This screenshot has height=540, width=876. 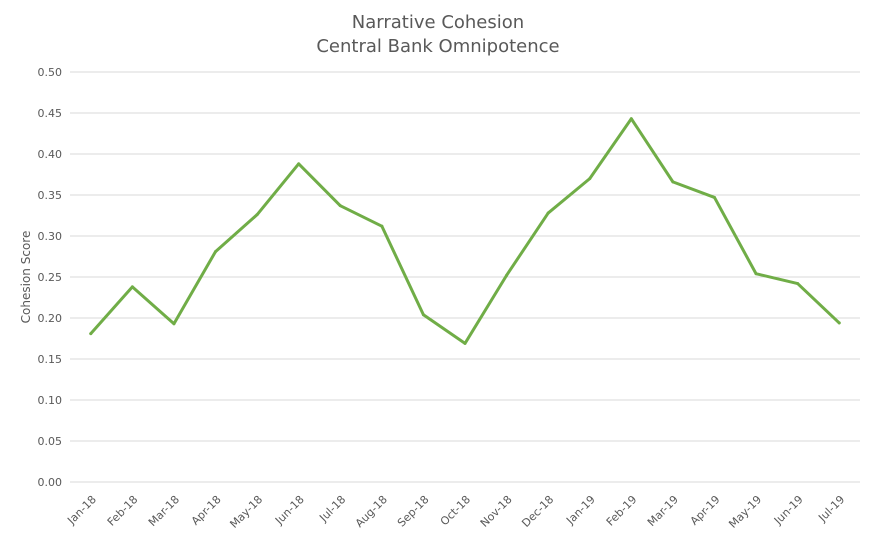 What do you see at coordinates (50, 482) in the screenshot?
I see `y-tick-label: 0.00` at bounding box center [50, 482].